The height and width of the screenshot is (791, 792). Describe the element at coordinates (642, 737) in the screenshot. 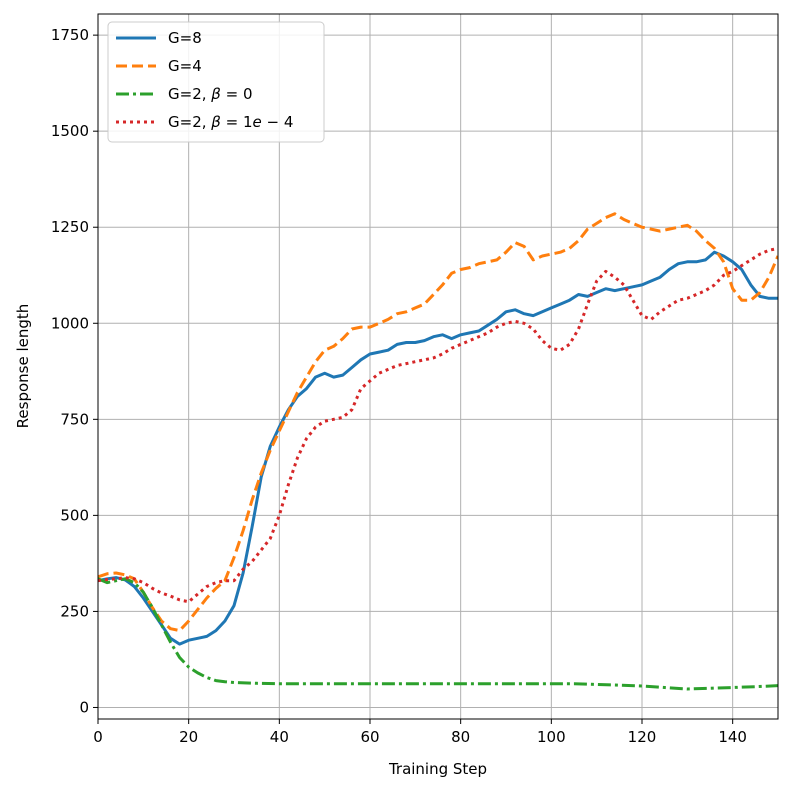

I see `x-tick-label: 120` at that location.